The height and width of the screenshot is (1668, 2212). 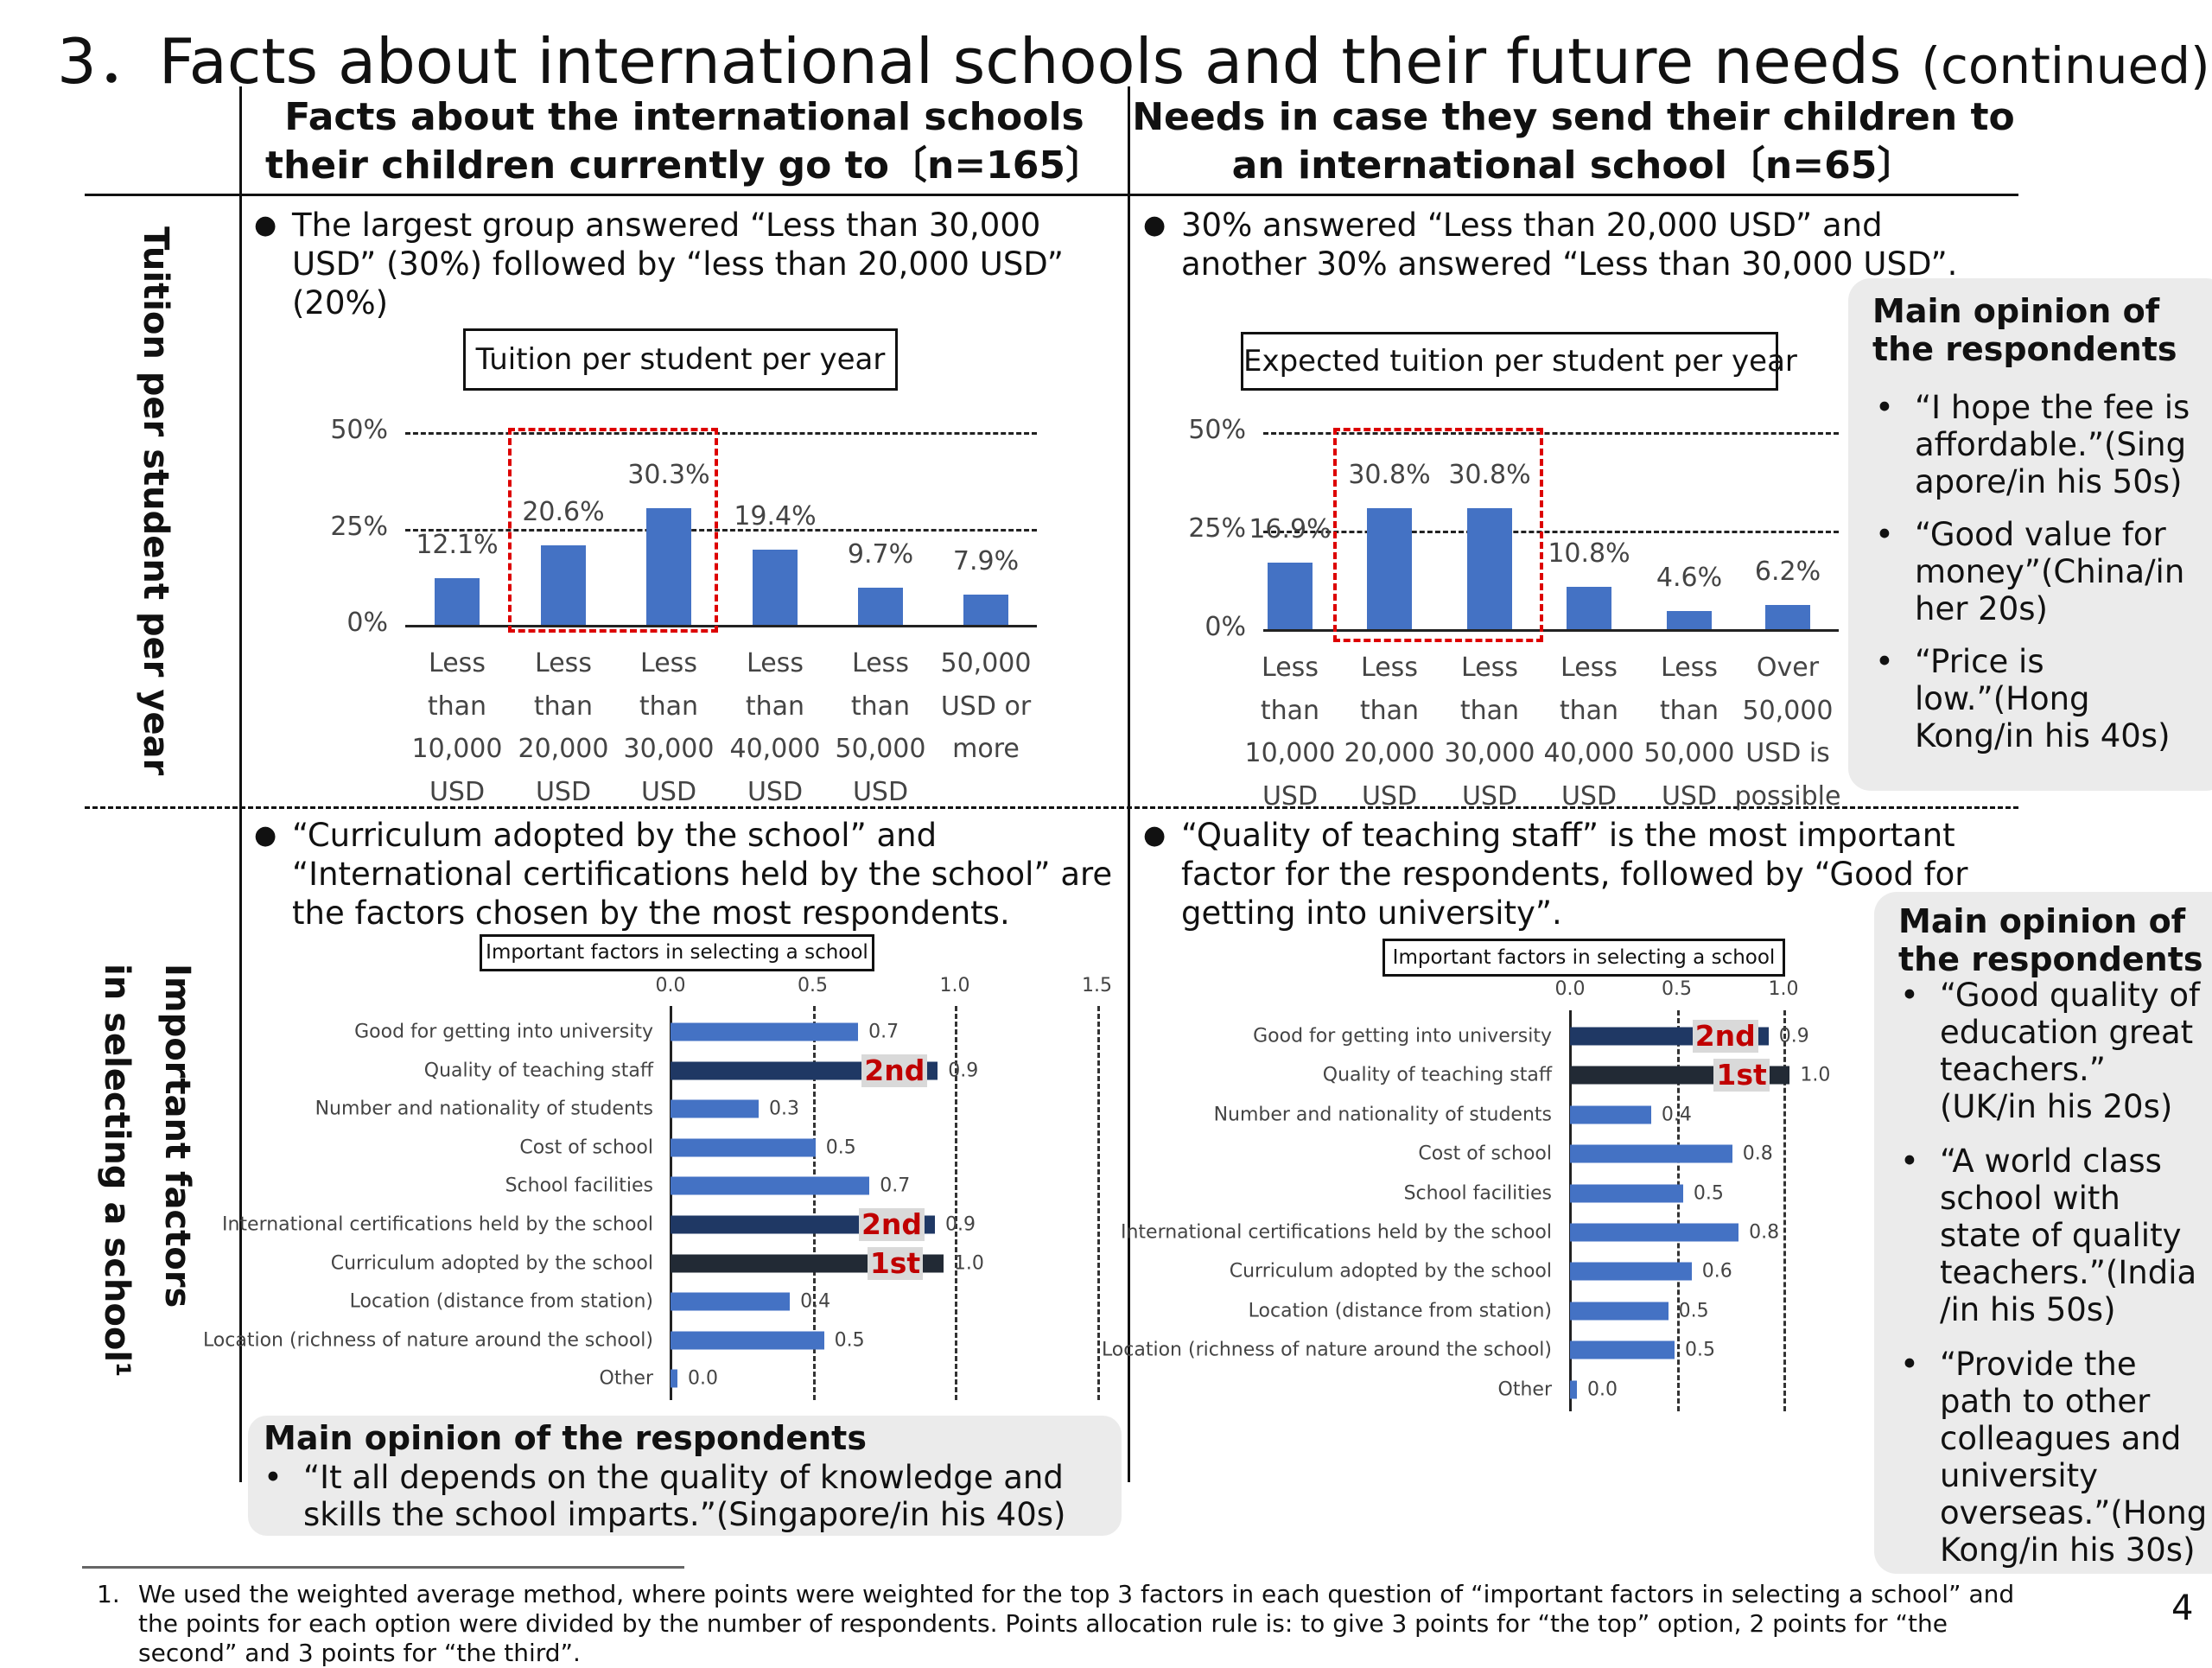 What do you see at coordinates (955, 985) in the screenshot?
I see `x-tick-label: 1.0` at bounding box center [955, 985].